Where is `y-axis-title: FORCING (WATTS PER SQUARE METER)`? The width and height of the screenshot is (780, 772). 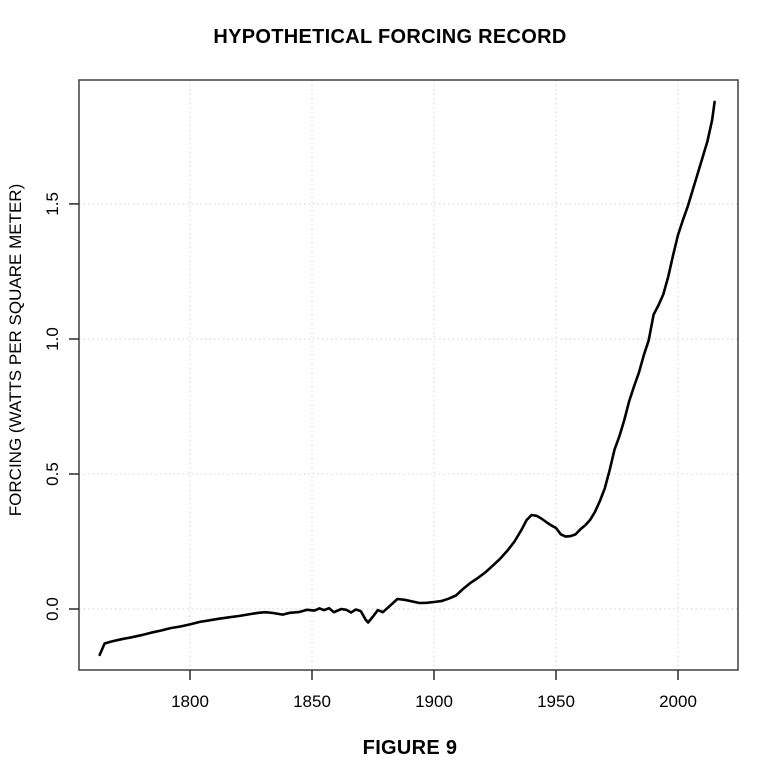 y-axis-title: FORCING (WATTS PER SQUARE METER) is located at coordinates (15, 350).